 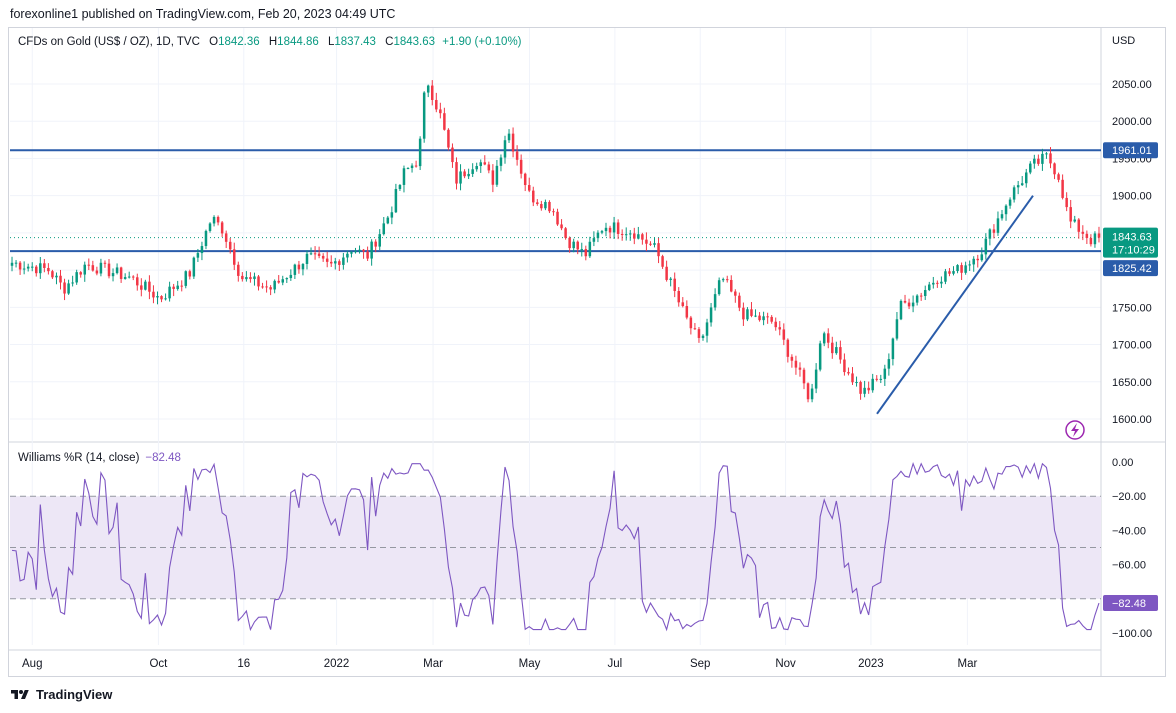 What do you see at coordinates (79, 458) in the screenshot?
I see `williams-title: Williams %R (14, close)` at bounding box center [79, 458].